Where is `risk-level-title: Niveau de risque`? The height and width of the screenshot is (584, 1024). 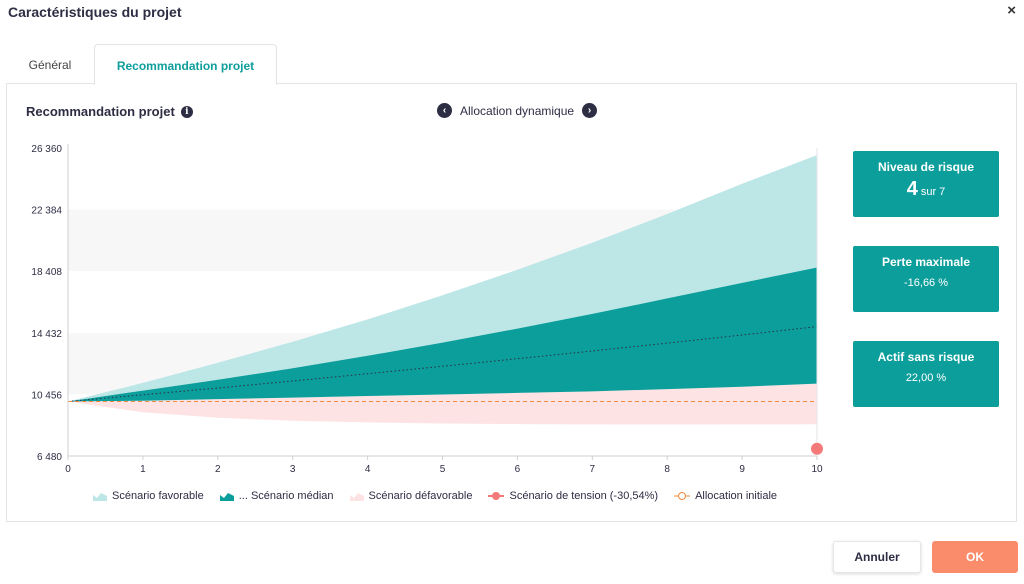 risk-level-title: Niveau de risque is located at coordinates (926, 167).